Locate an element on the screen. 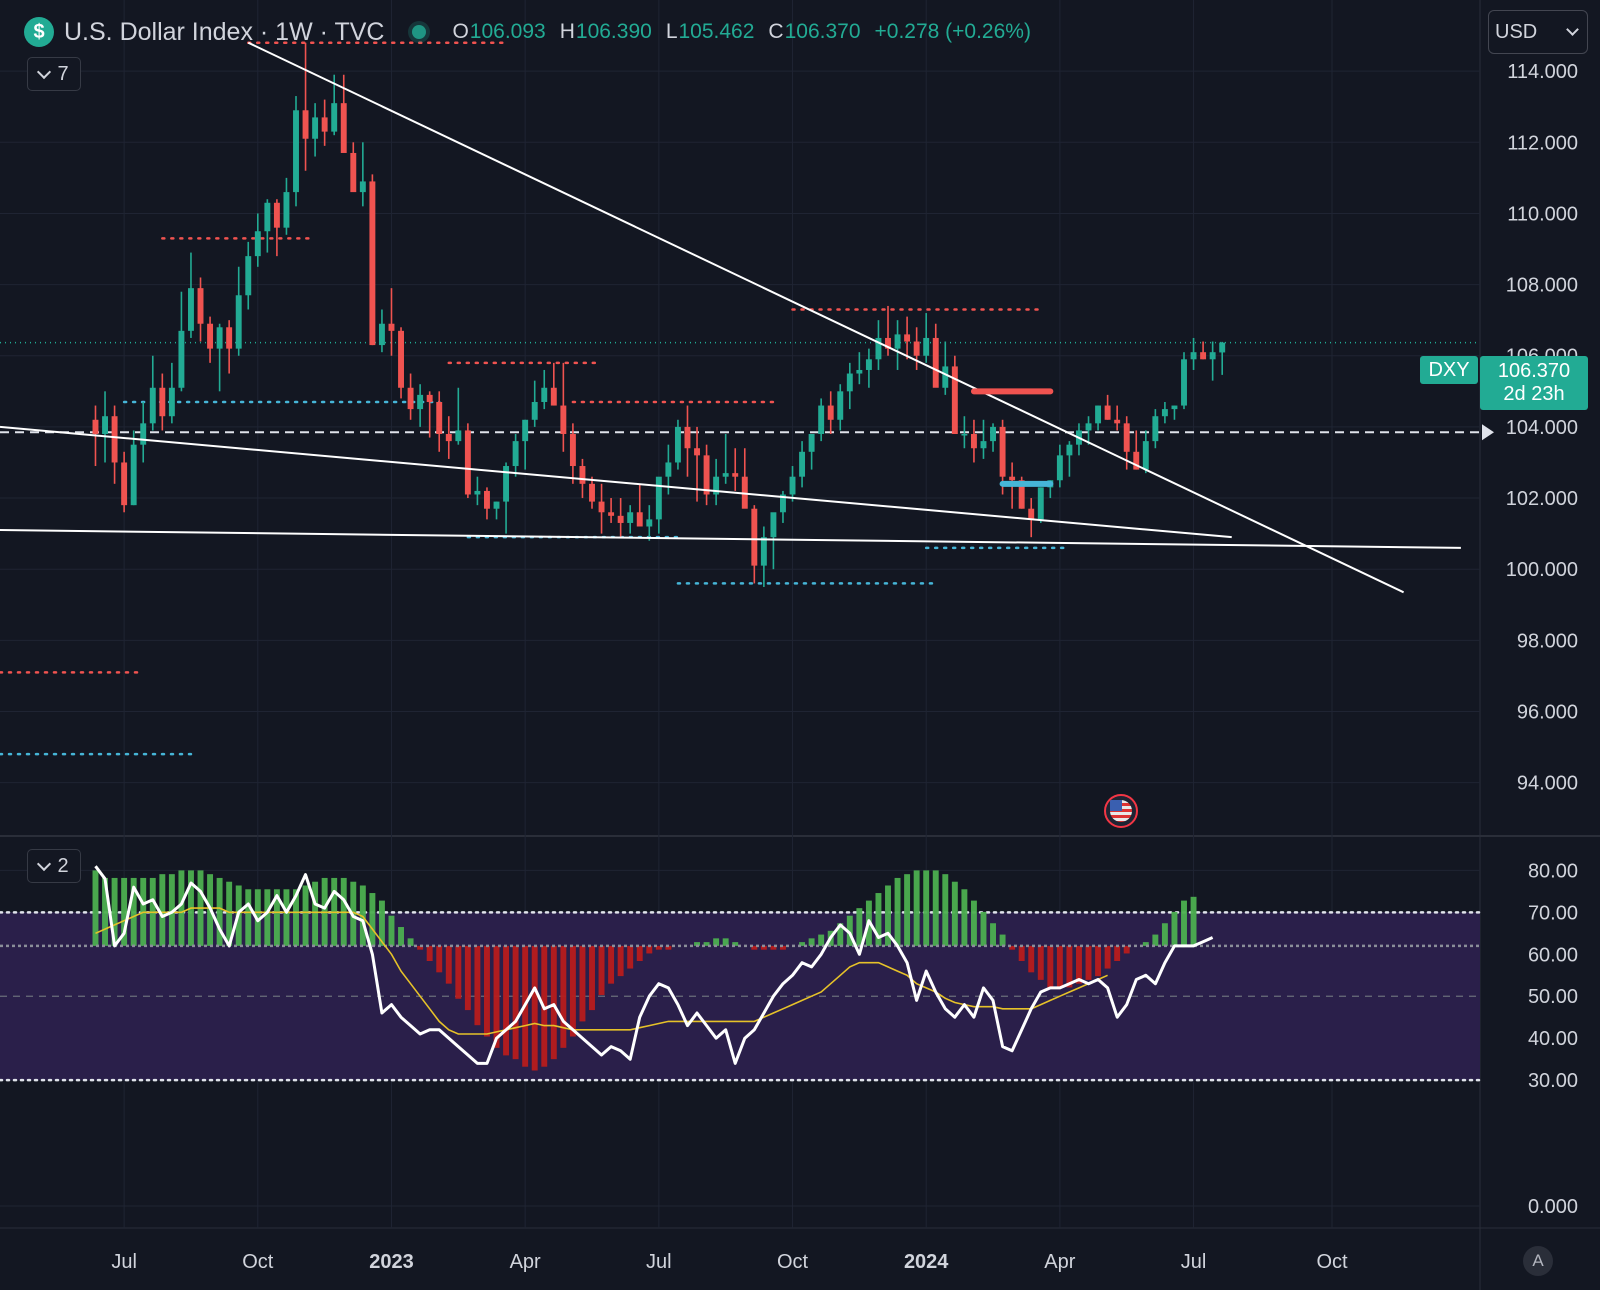 The image size is (1600, 1290). price-pane-collapse-button: 7 is located at coordinates (54, 74).